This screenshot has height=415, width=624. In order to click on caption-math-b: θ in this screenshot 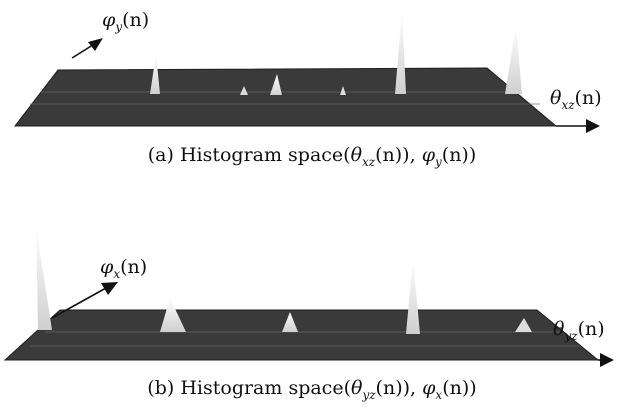, I will do `click(356, 388)`.